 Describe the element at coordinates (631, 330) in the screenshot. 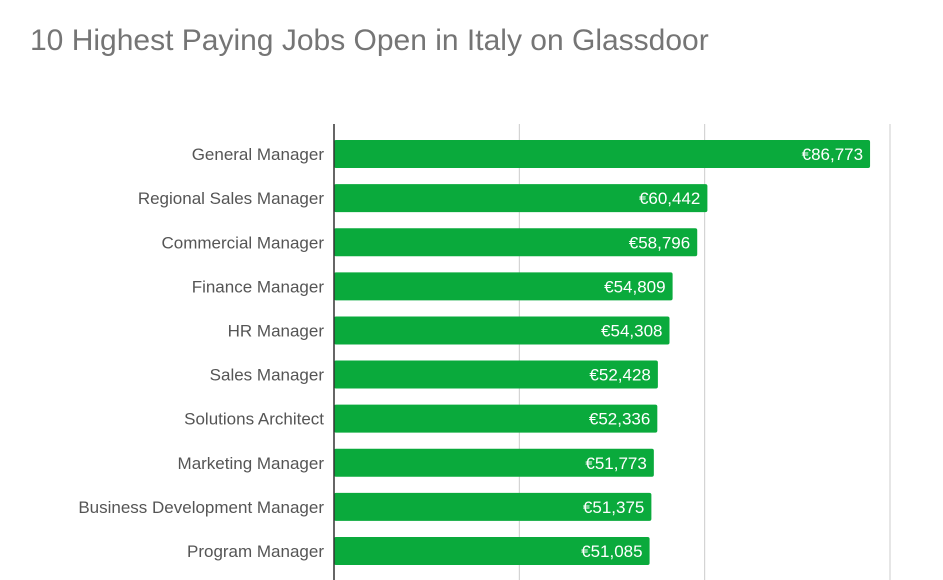

I see `value-label: €54,308` at that location.